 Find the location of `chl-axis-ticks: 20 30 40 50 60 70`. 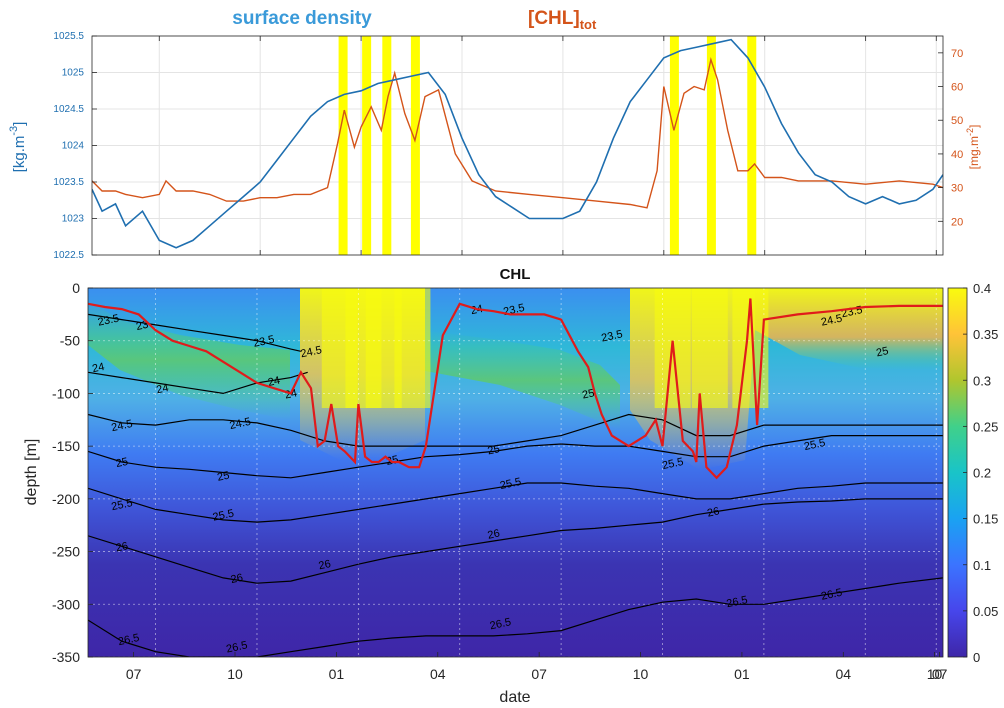

chl-axis-ticks: 20 30 40 50 60 70 is located at coordinates (950, 138).